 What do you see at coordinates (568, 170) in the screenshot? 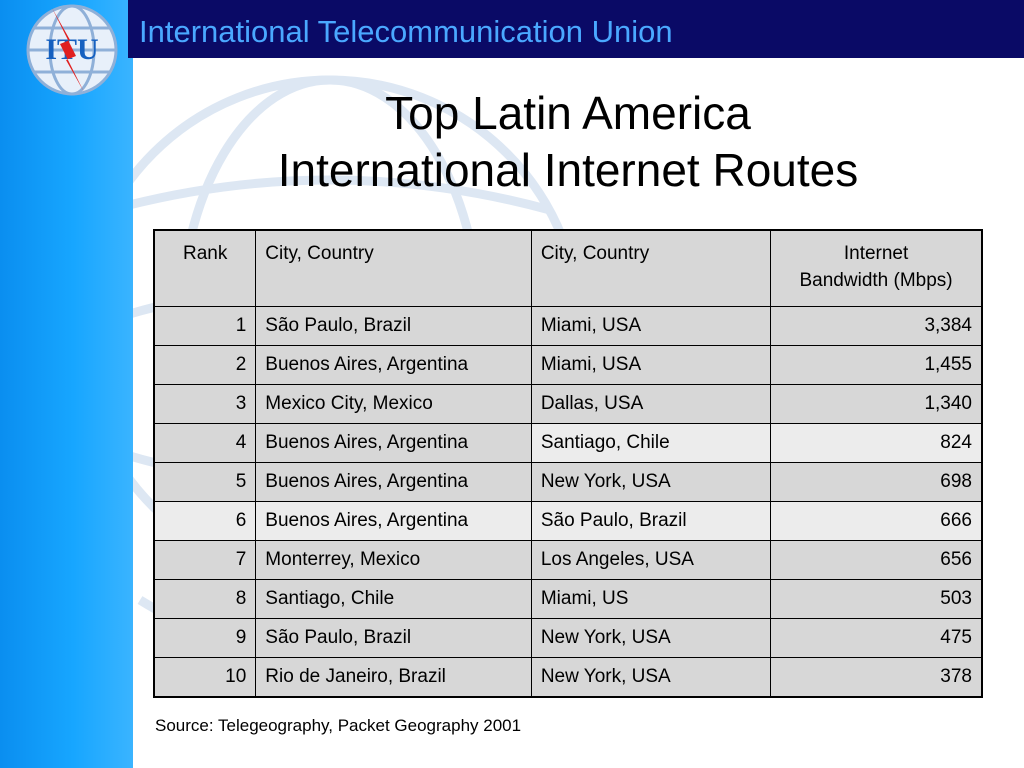
I see `title-line-2: International Internet Routes` at bounding box center [568, 170].